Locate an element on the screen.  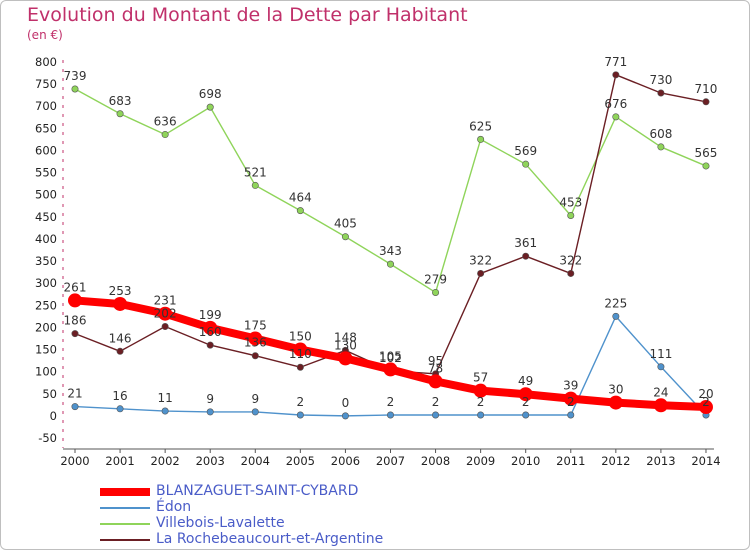
data-label: 405 is located at coordinates (345, 224).